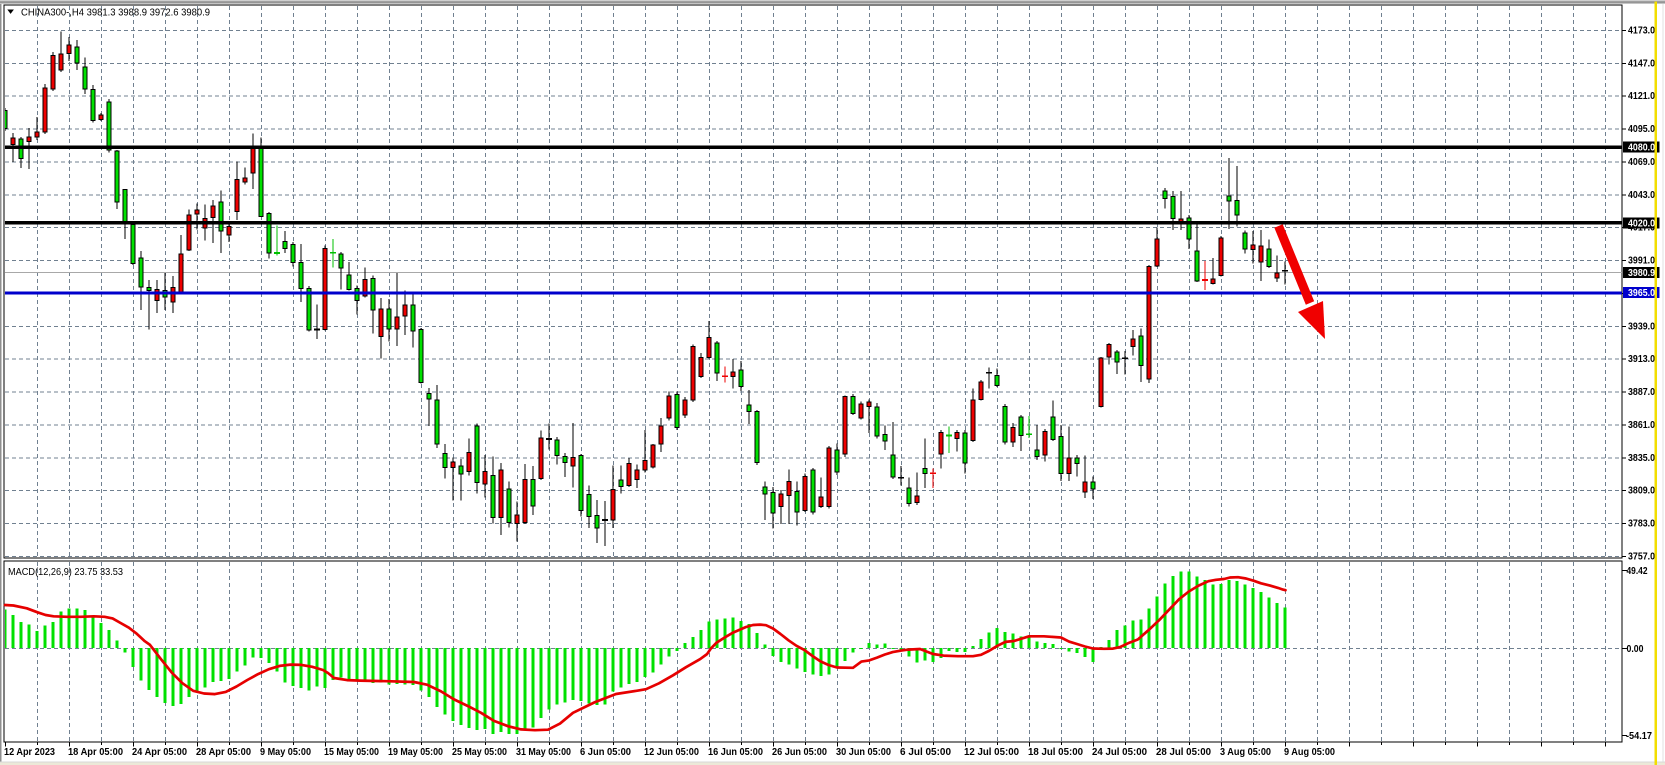  Describe the element at coordinates (29, 752) in the screenshot. I see `svg-text: 12 Apr 2023` at that location.